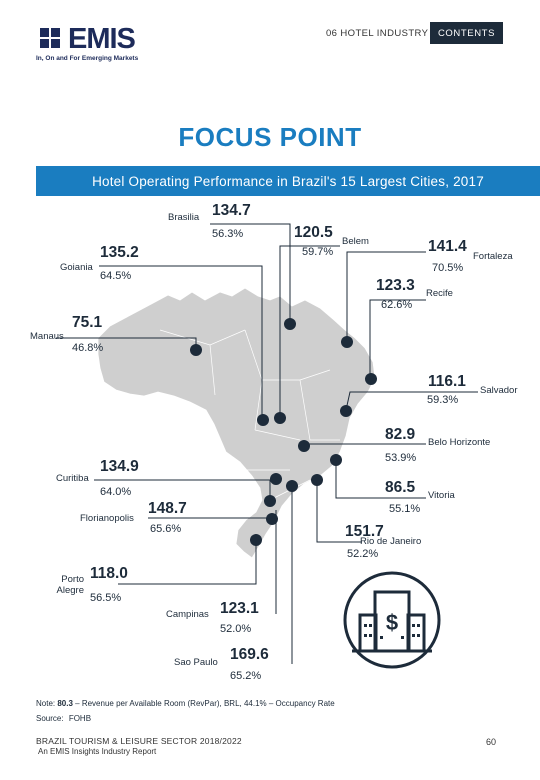 Image resolution: width=540 pixels, height=780 pixels. What do you see at coordinates (363, 554) in the screenshot?
I see `city-occupancy-rio-de-janeiro: 52.2%` at bounding box center [363, 554].